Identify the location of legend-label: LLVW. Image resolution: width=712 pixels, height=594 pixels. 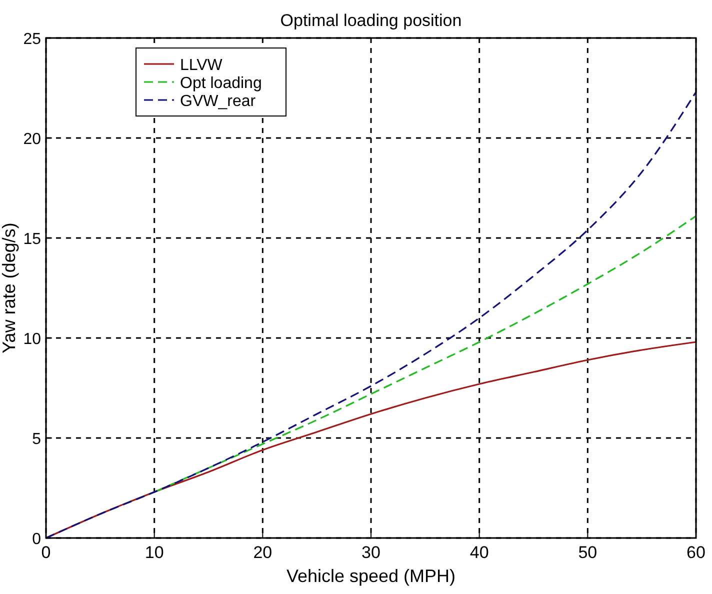
(202, 65).